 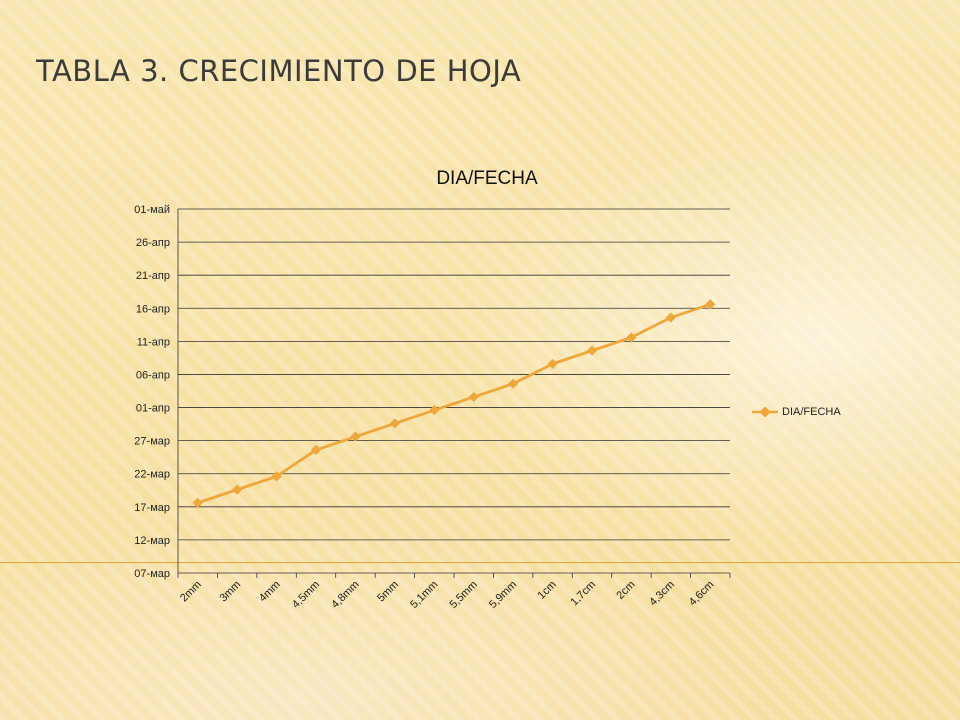 I want to click on y-tick-label: 01-апр, so click(x=153, y=409).